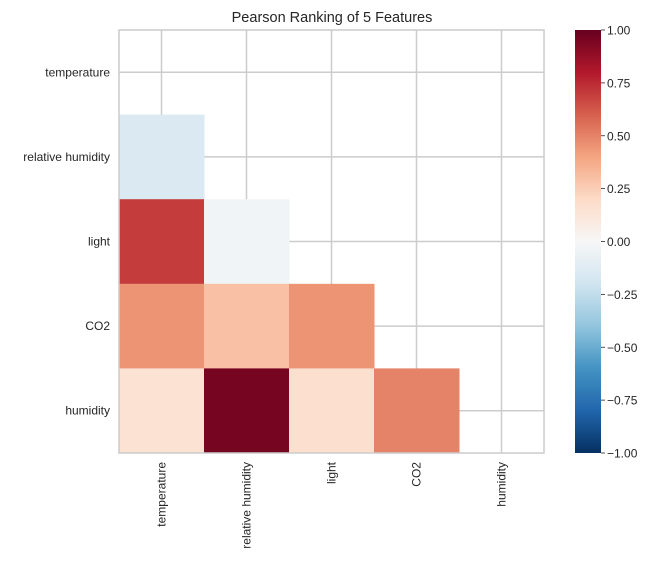 The image size is (651, 579). What do you see at coordinates (99, 242) in the screenshot?
I see `y-tick-label: light` at bounding box center [99, 242].